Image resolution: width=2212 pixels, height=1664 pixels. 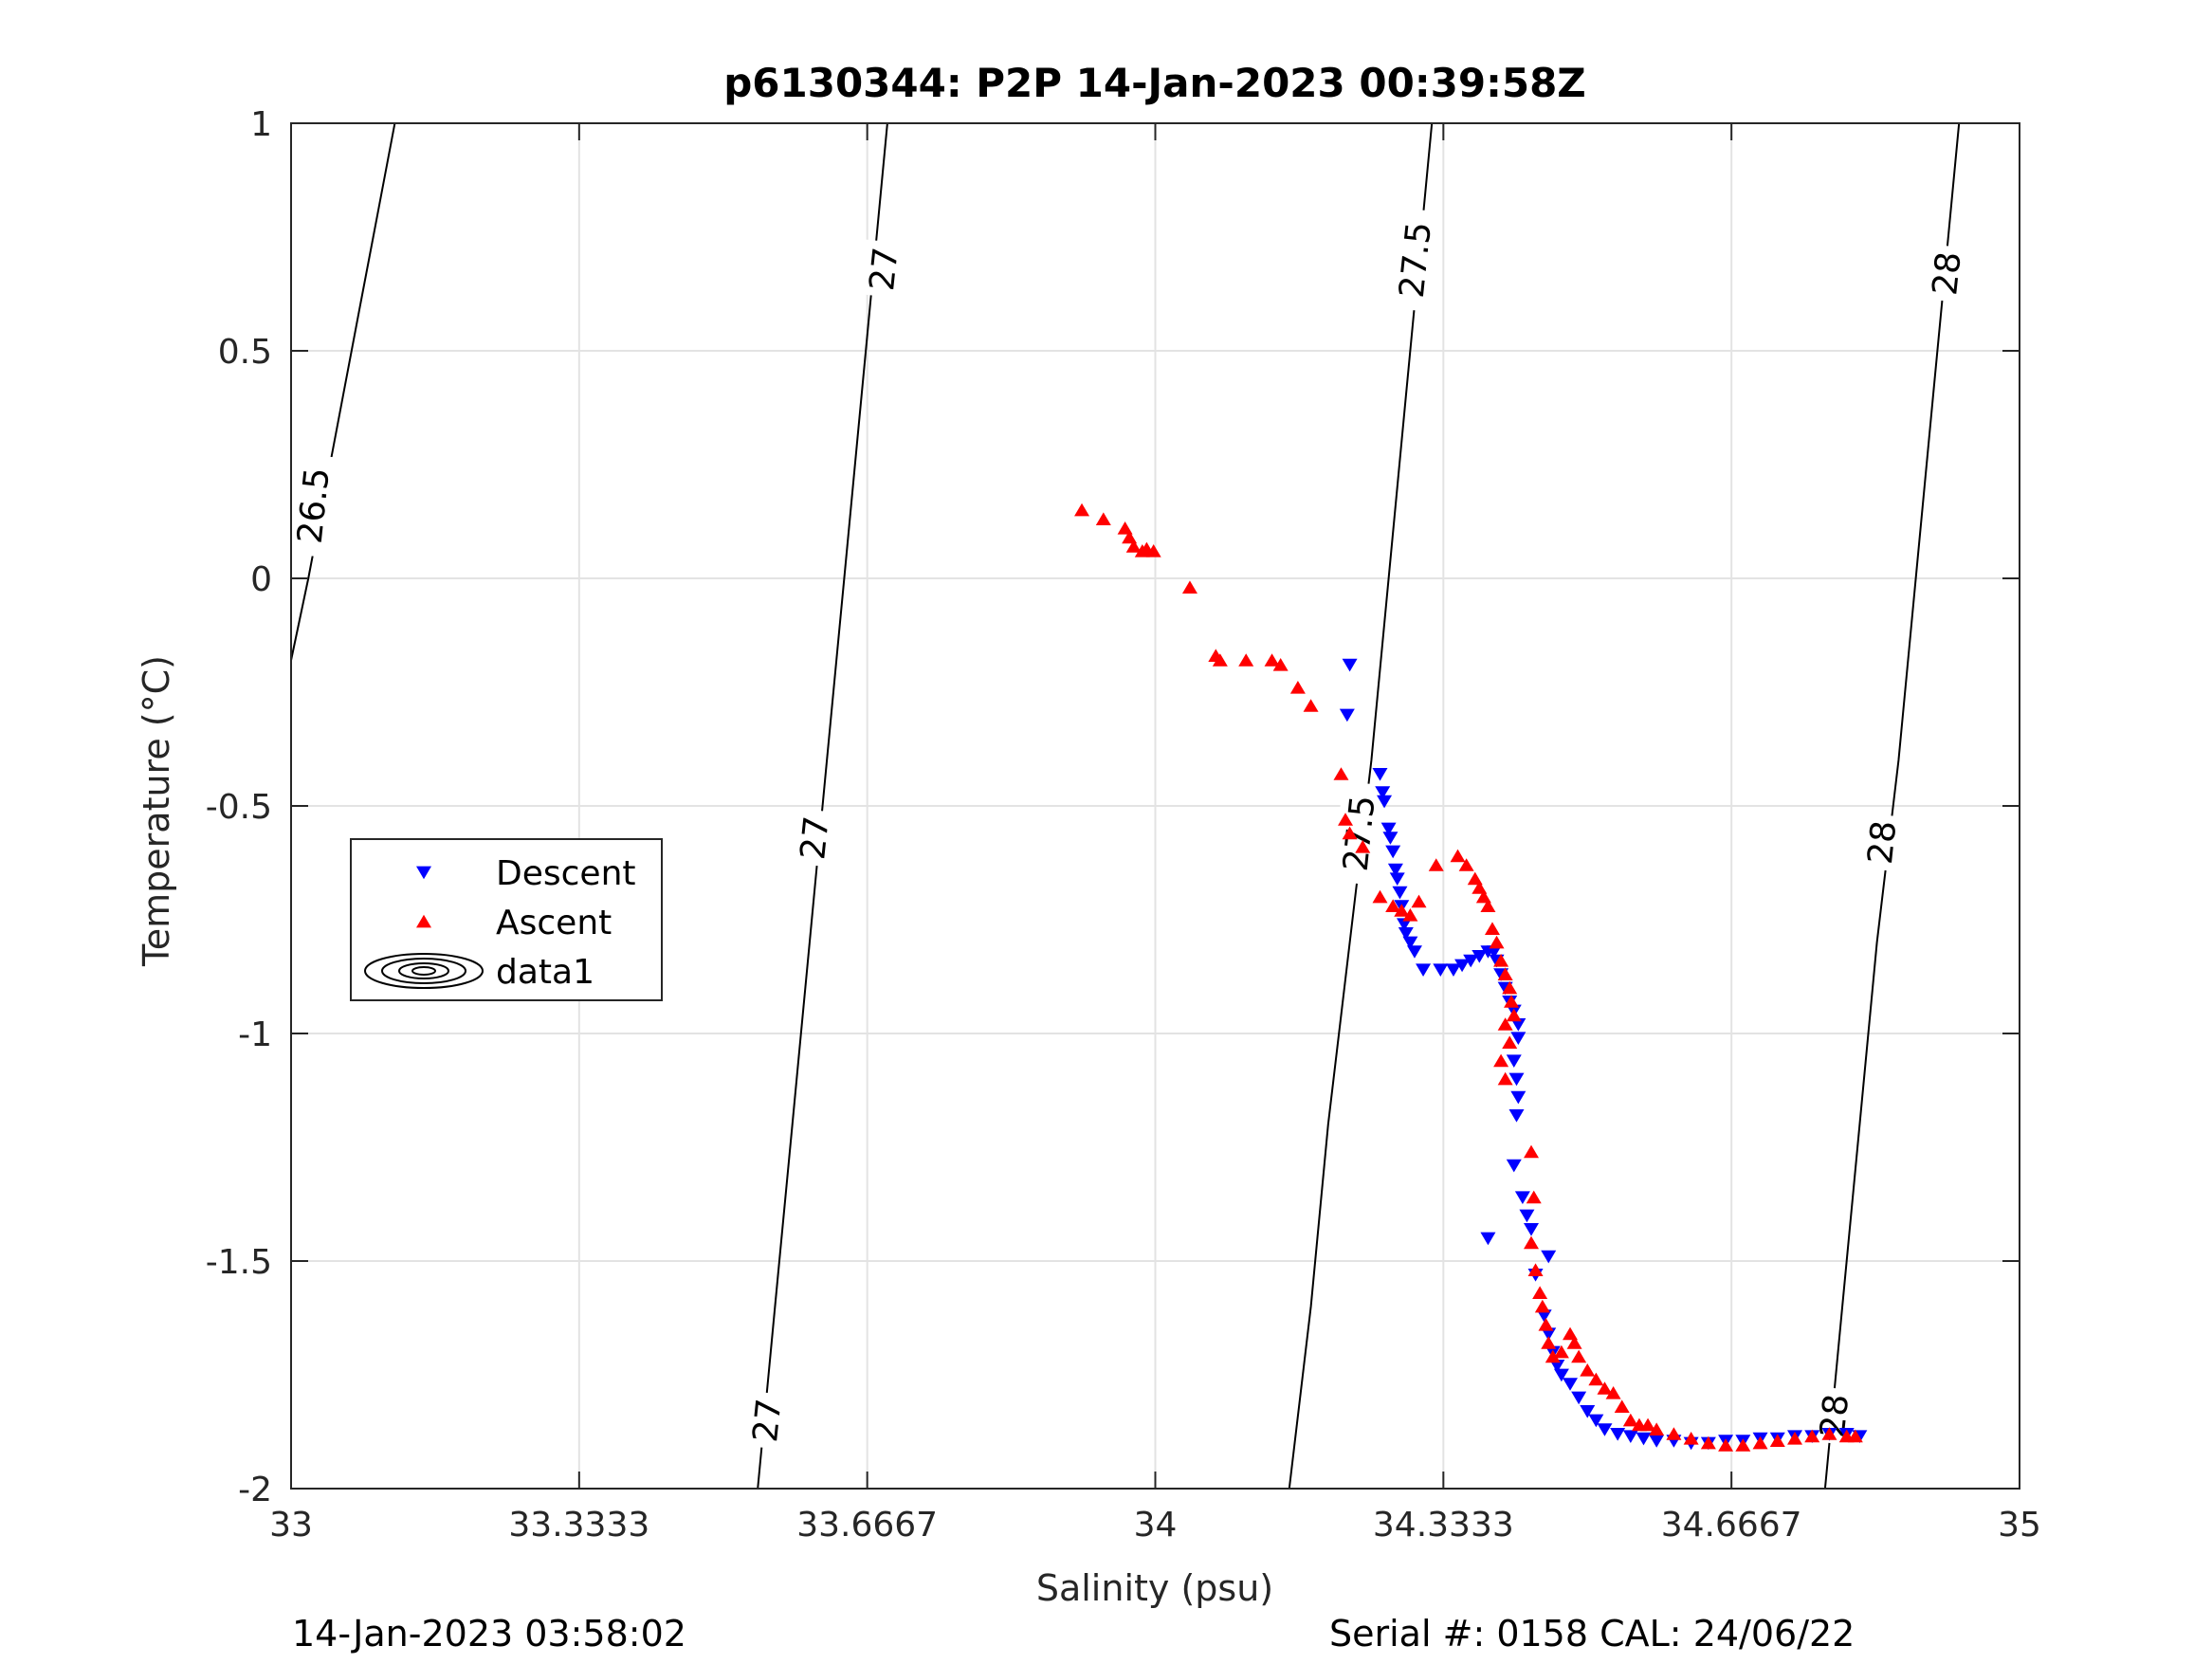 I want to click on legend-marker-descent, so click(x=423, y=873).